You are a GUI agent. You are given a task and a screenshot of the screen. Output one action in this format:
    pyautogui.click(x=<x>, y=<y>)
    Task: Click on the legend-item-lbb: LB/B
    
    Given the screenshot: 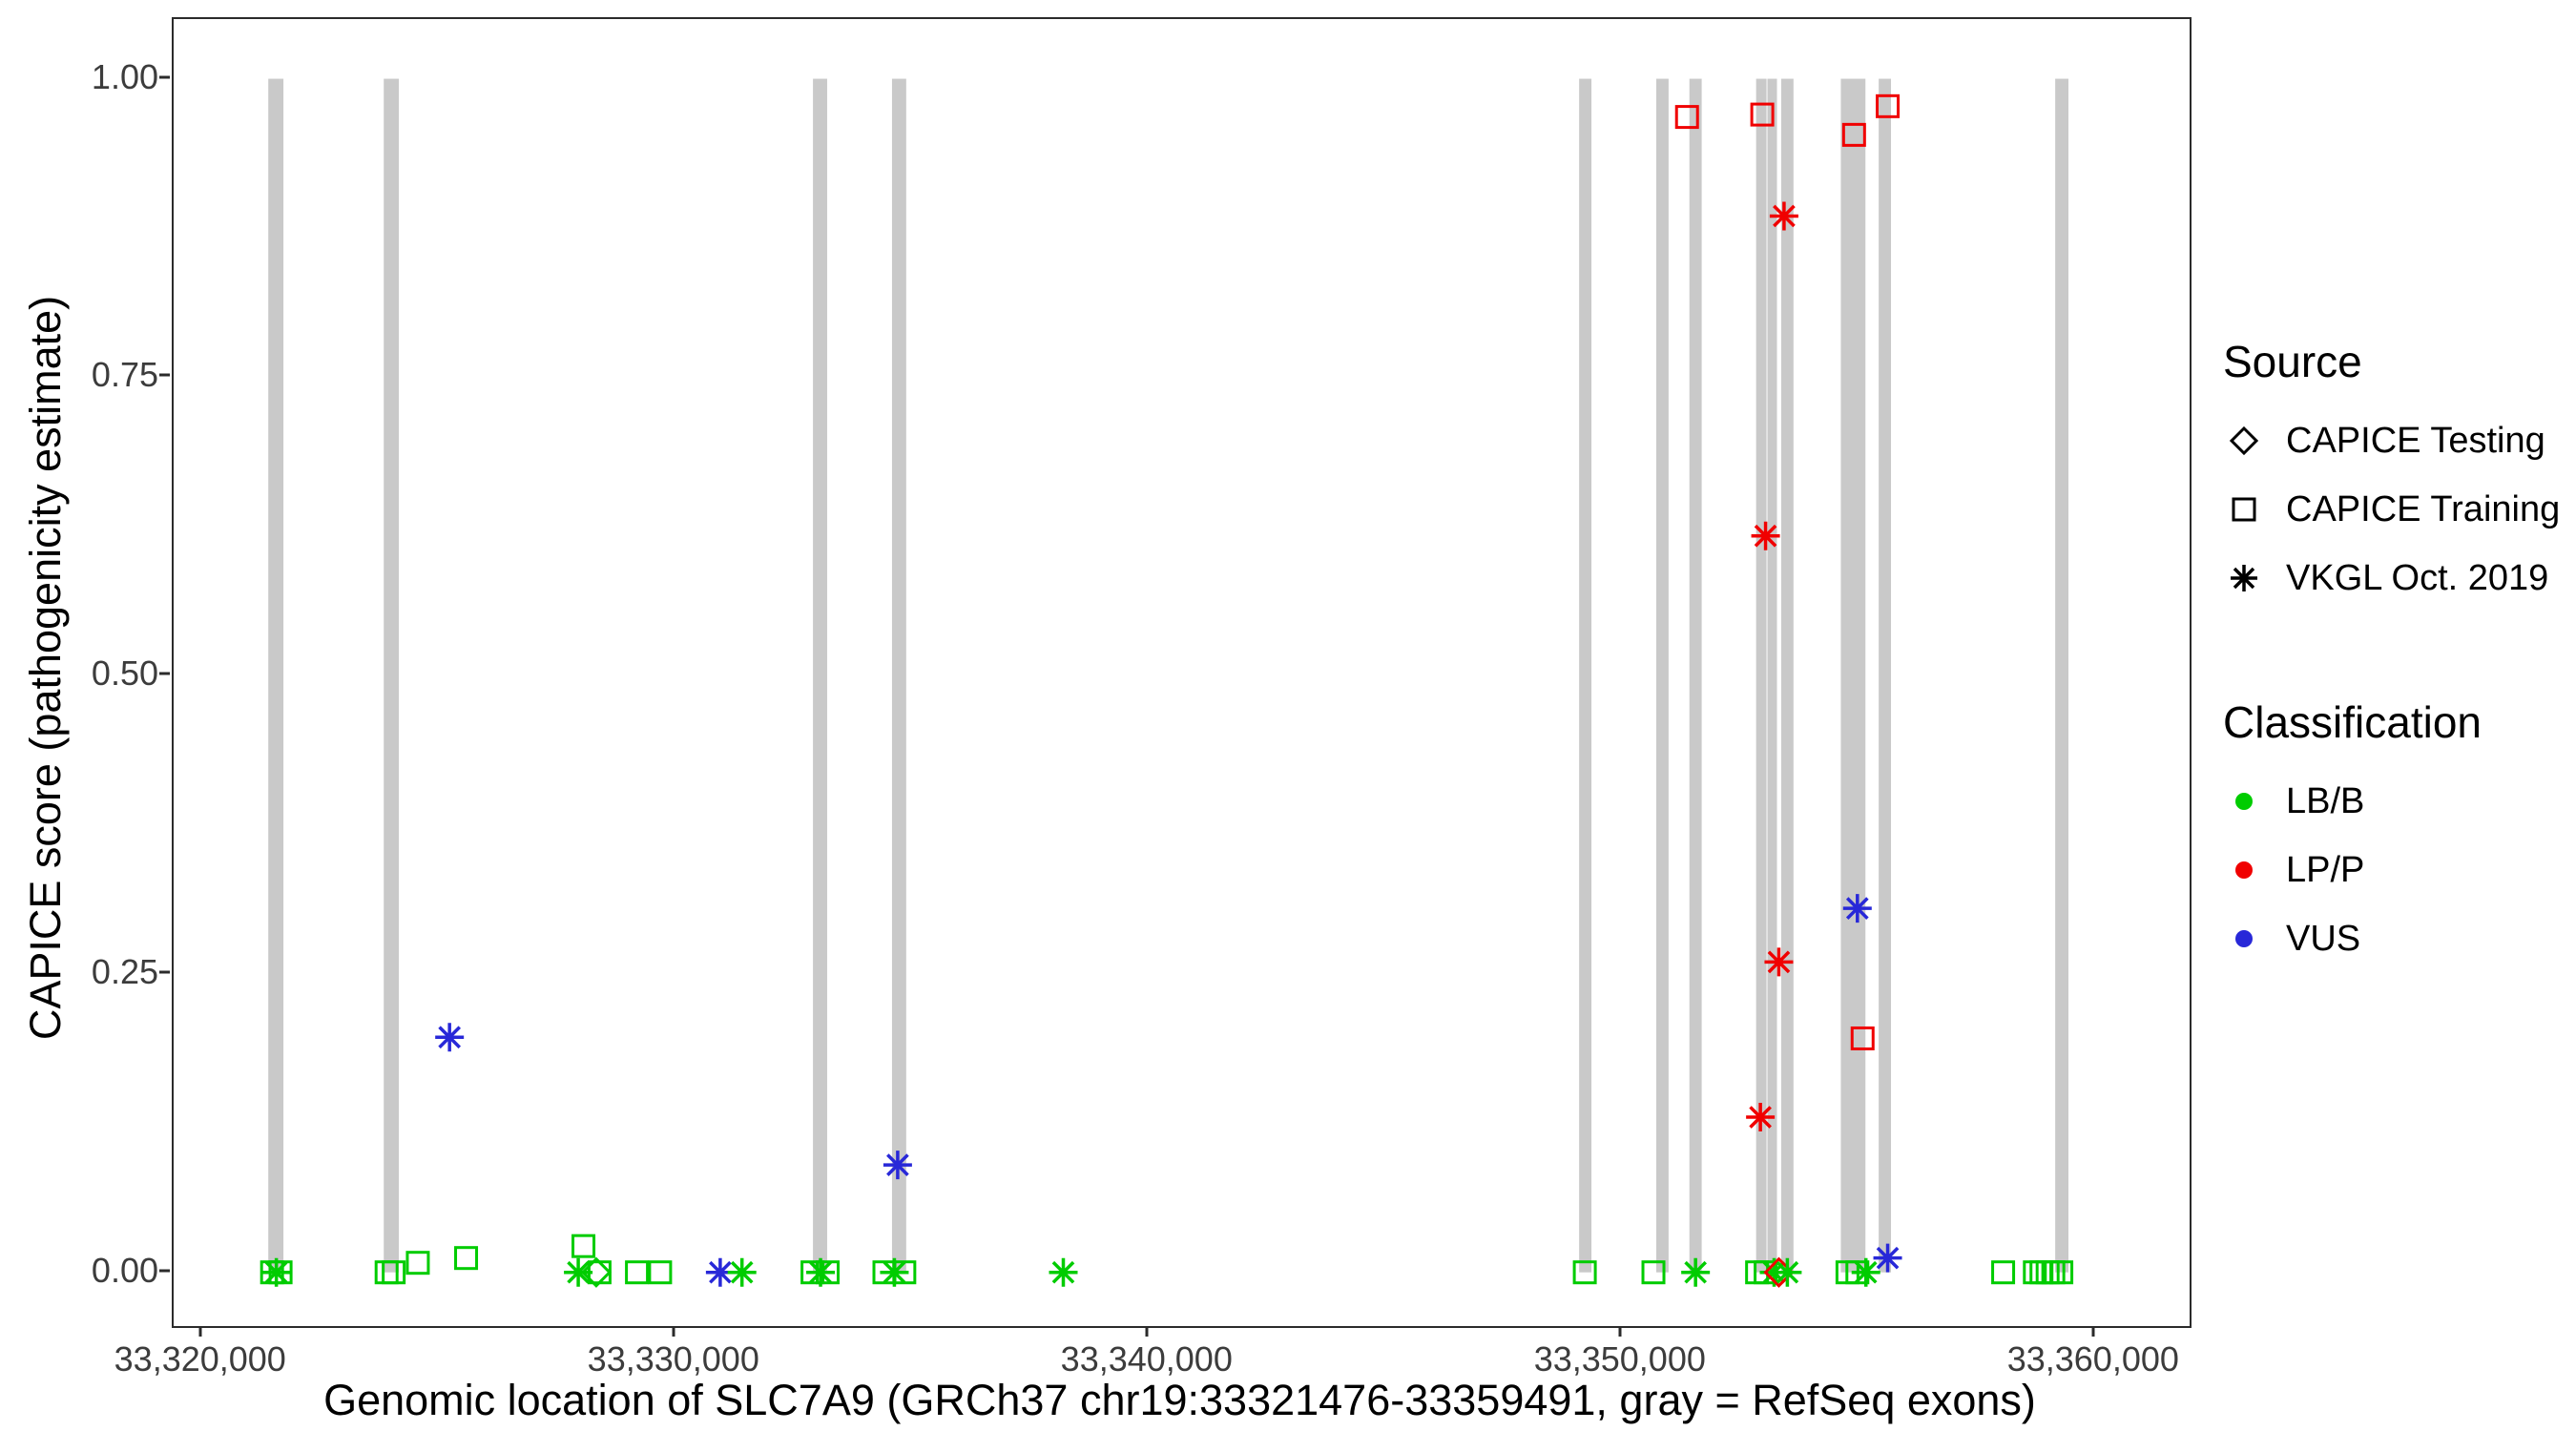 What is the action you would take?
    pyautogui.click(x=2394, y=801)
    